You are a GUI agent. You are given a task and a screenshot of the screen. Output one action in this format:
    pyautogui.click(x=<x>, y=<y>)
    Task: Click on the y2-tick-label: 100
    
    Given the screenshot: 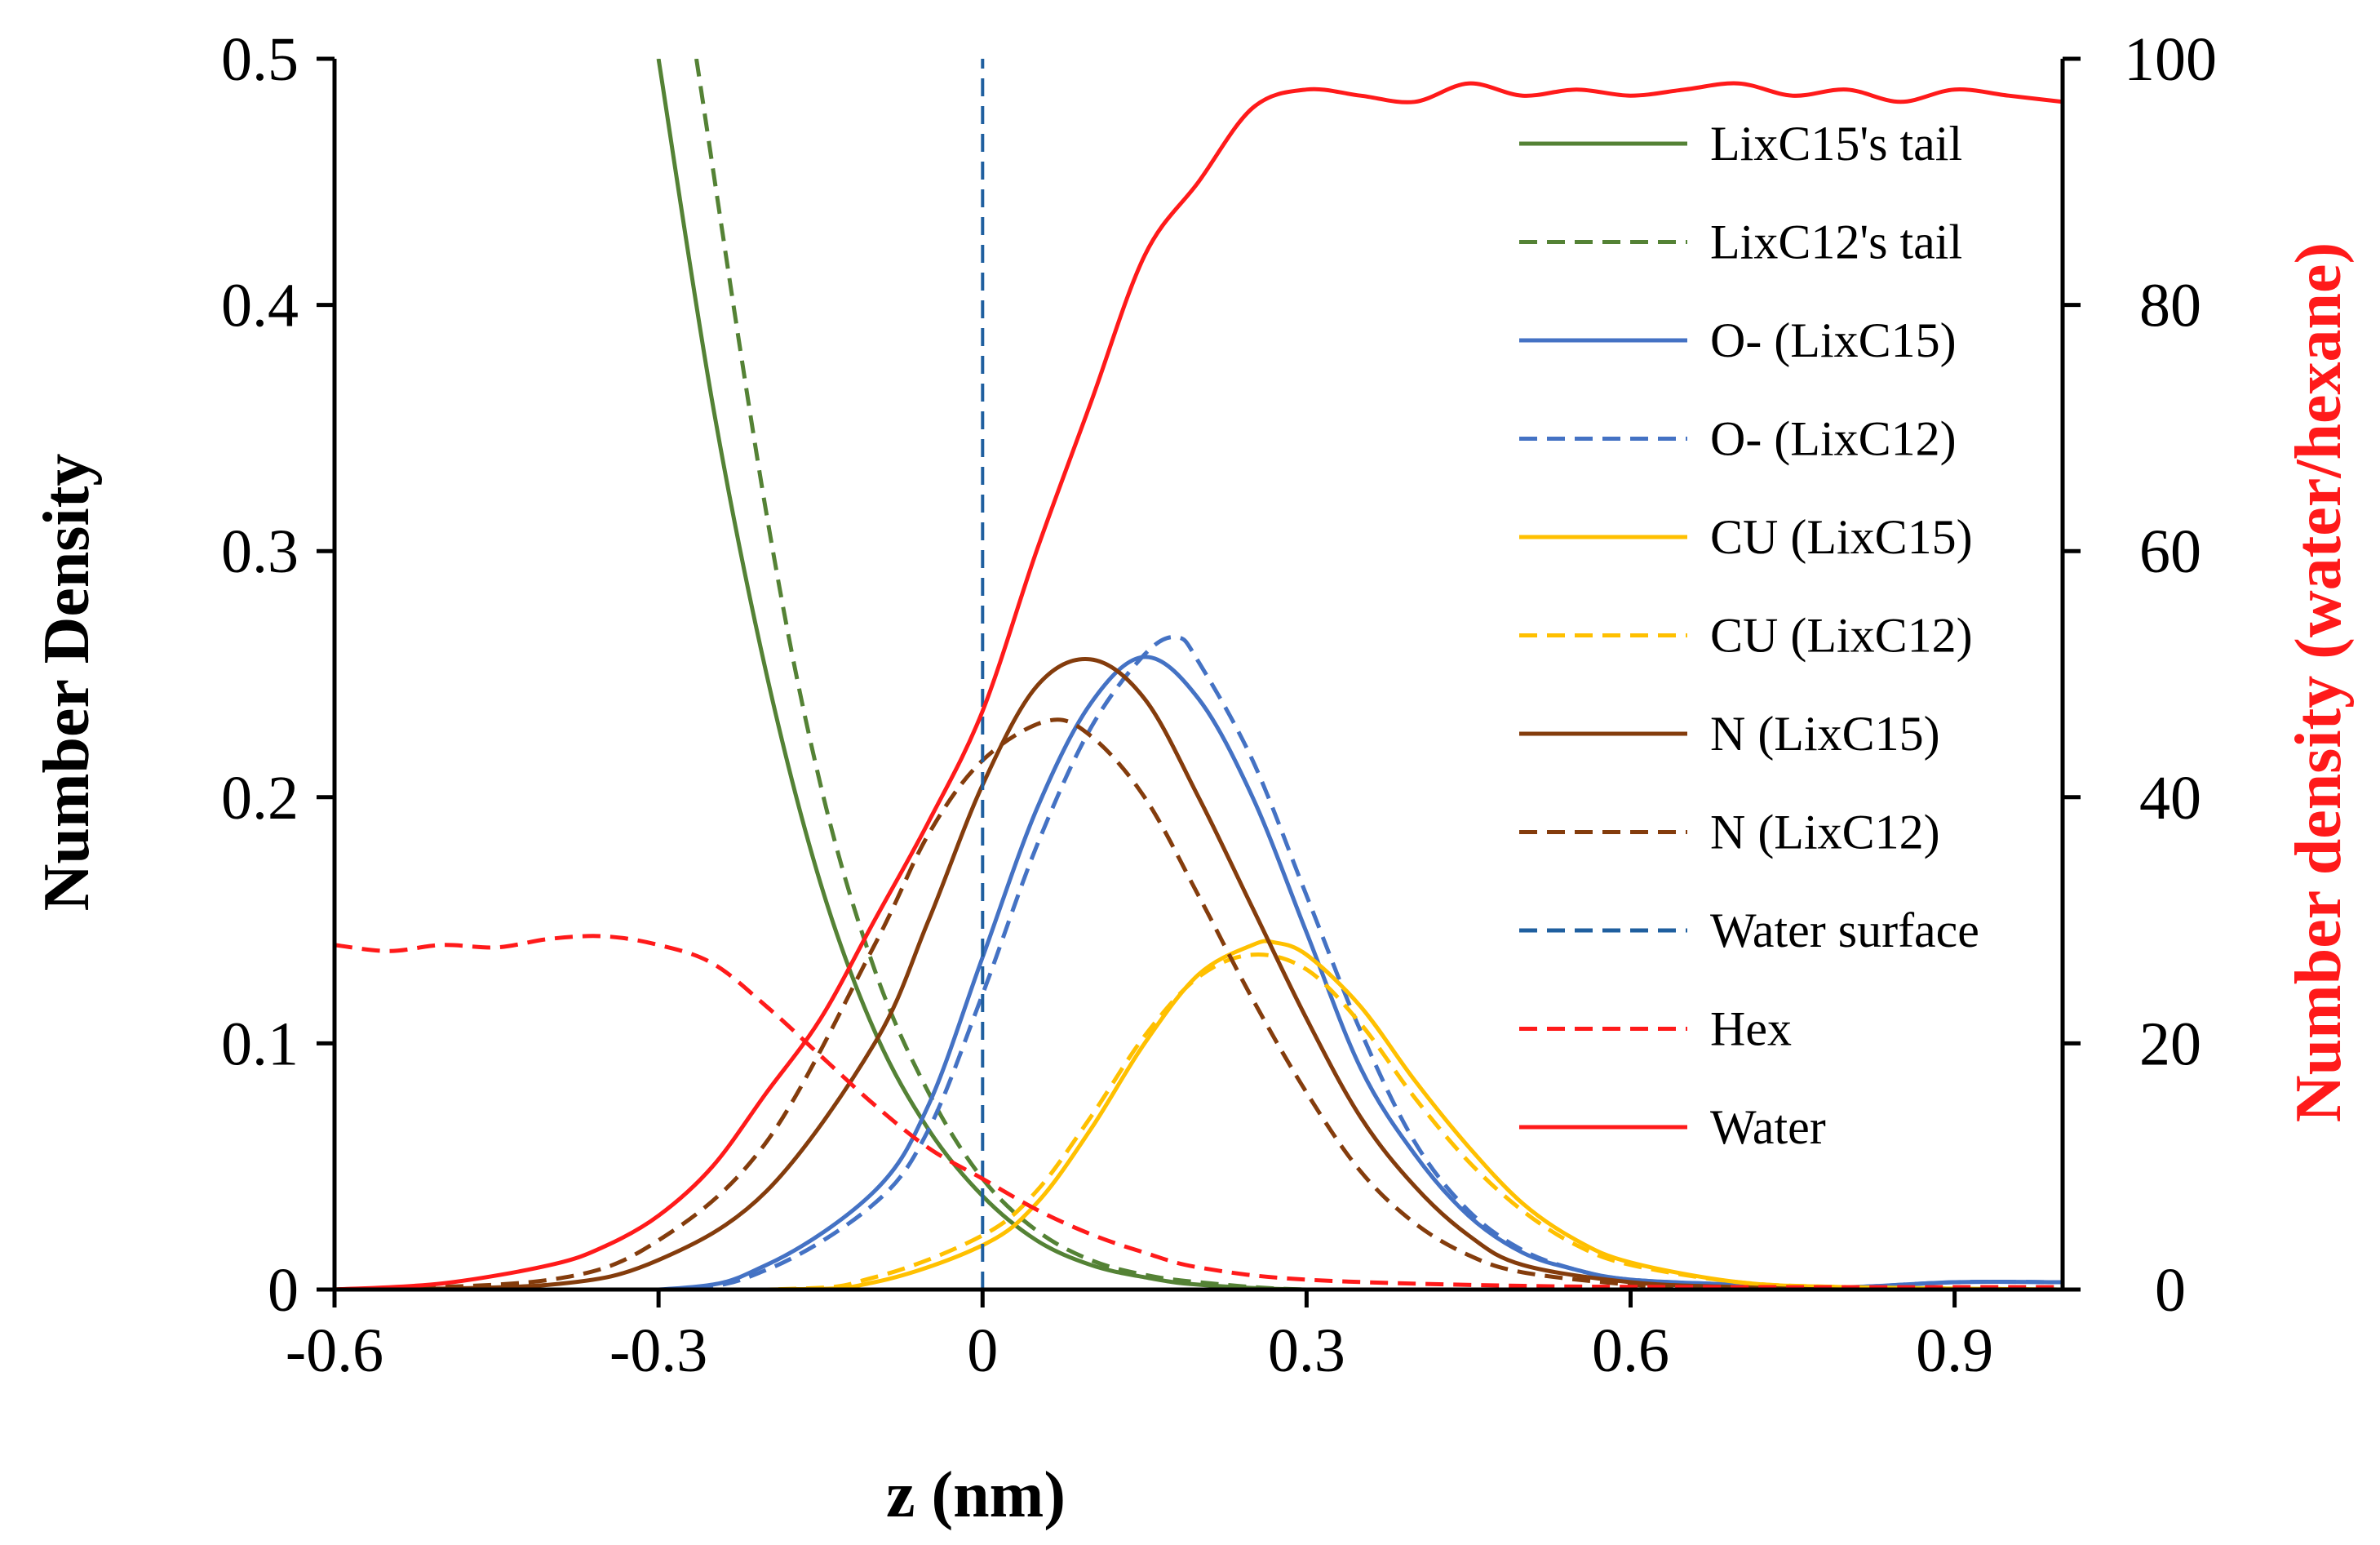 What is the action you would take?
    pyautogui.click(x=2170, y=60)
    